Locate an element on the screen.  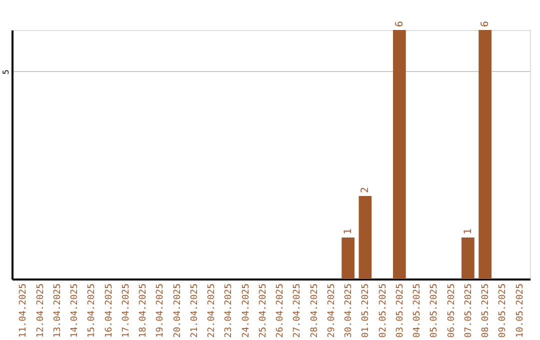
x-tick-label: 08.05.2025 is located at coordinates (486, 311).